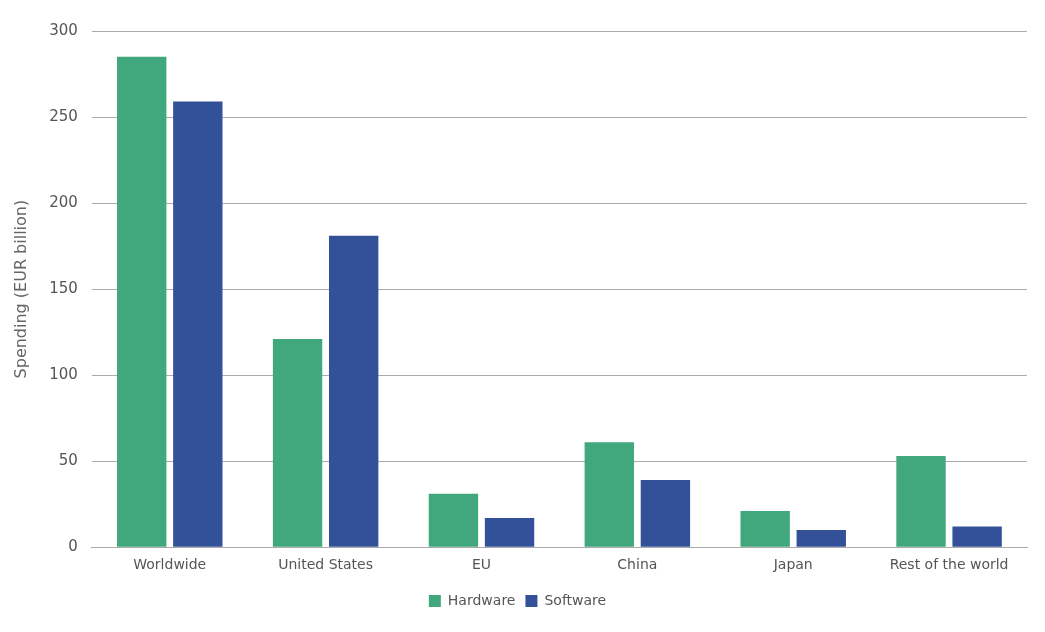  What do you see at coordinates (63, 115) in the screenshot?
I see `y-tick-label: 250` at bounding box center [63, 115].